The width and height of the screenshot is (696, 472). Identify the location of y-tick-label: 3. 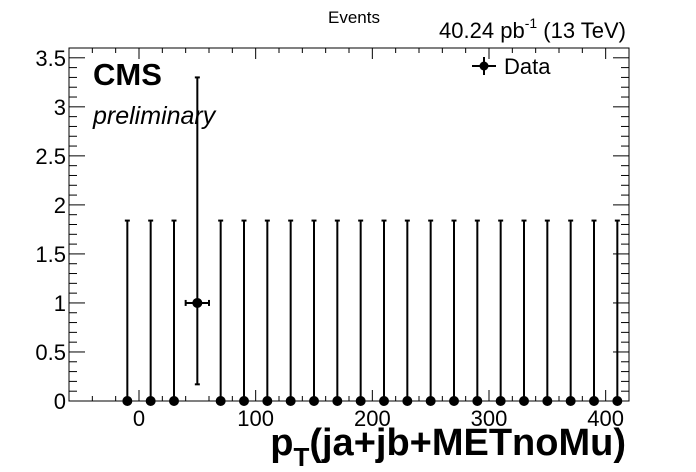
(60, 107).